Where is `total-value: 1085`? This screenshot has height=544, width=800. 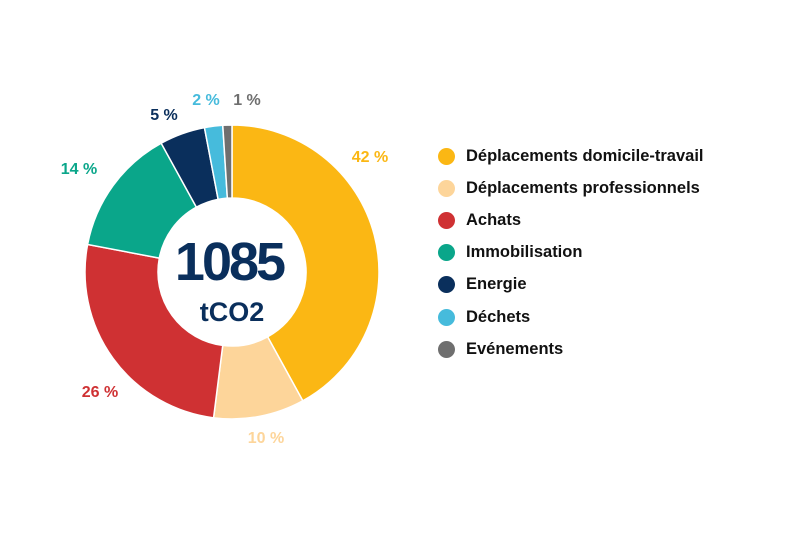 total-value: 1085 is located at coordinates (230, 262).